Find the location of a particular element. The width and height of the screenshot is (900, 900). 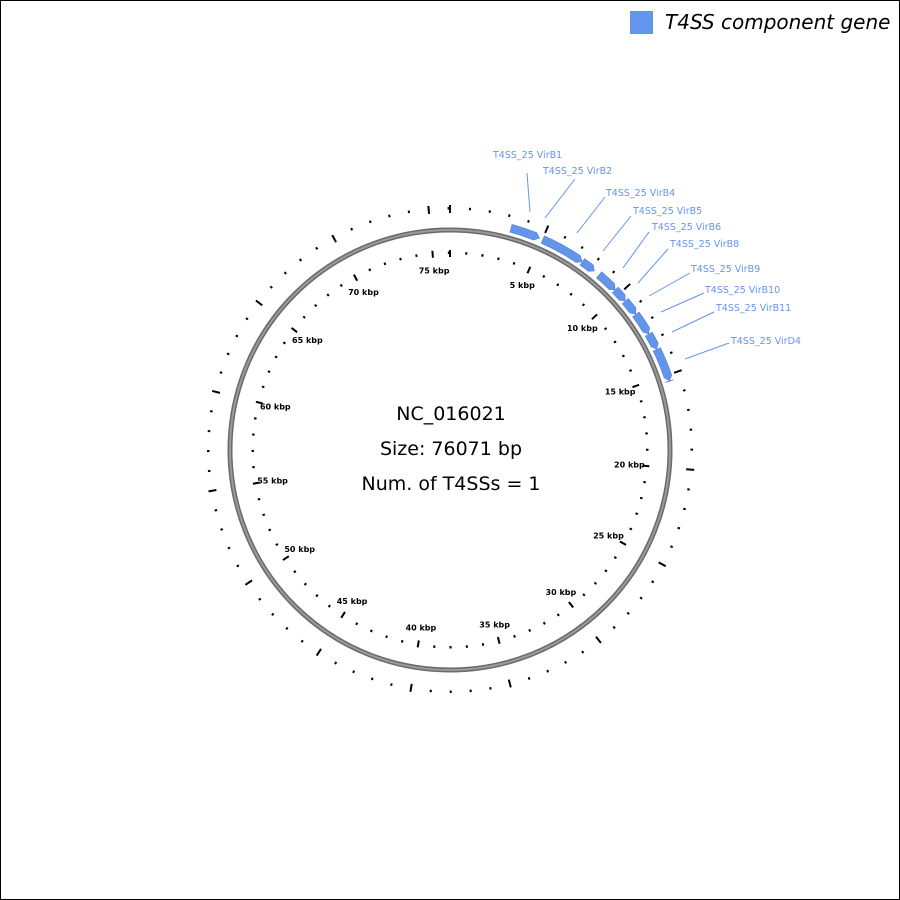

gene-label: T4SS_25 VirB9 is located at coordinates (725, 269).